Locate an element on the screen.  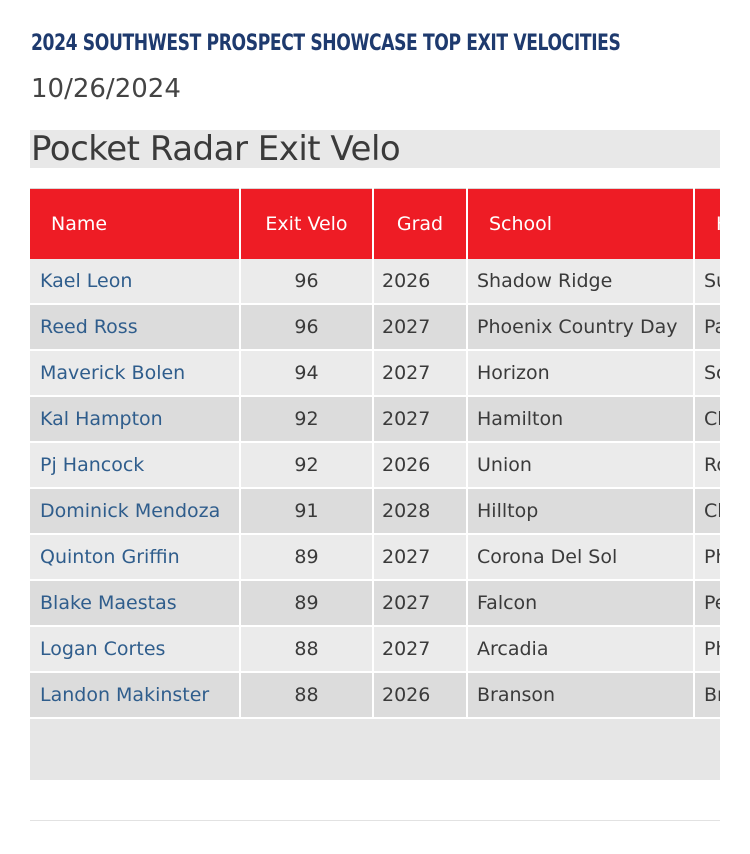
player-name-link: Pj Hancock is located at coordinates (135, 465).